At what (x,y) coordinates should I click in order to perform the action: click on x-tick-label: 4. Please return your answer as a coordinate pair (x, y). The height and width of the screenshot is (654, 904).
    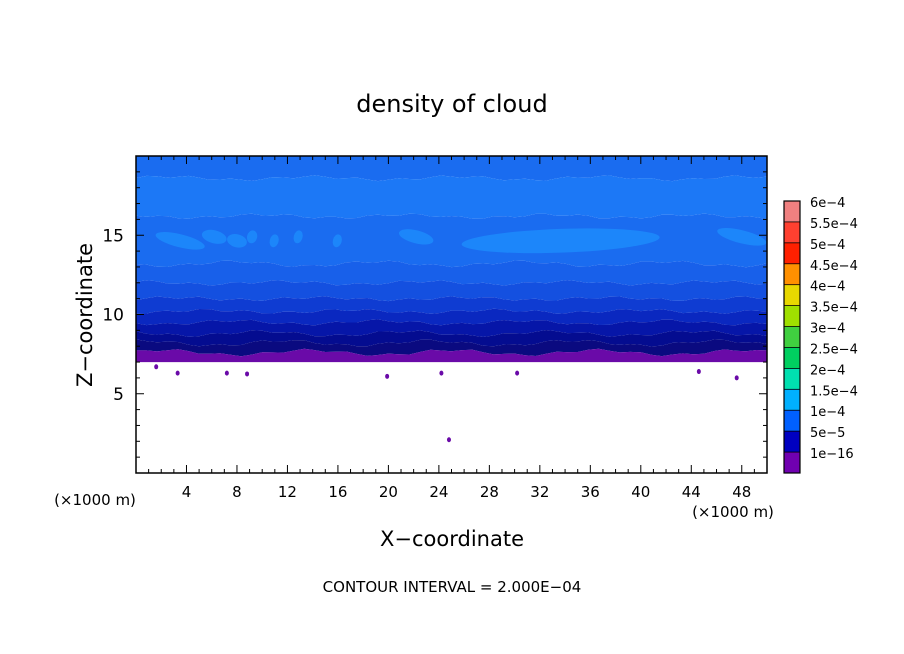
    Looking at the image, I should click on (187, 492).